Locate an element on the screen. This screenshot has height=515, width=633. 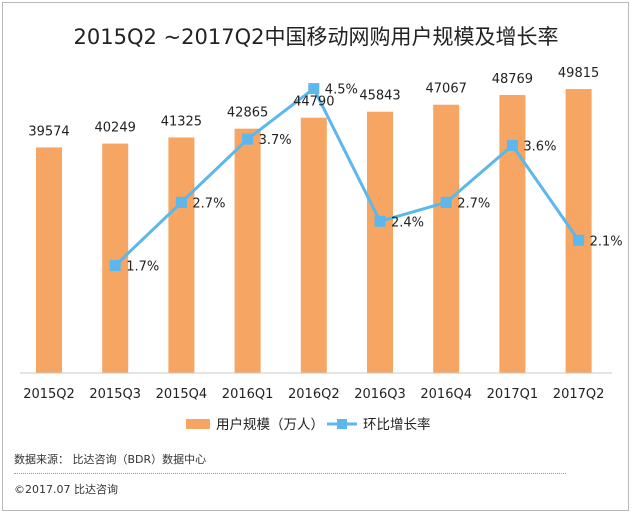
bar-value-label-2016Q1: 42865 is located at coordinates (247, 113).